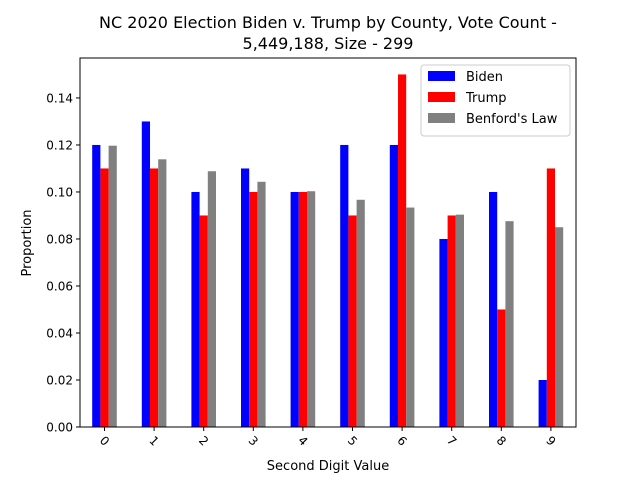 The height and width of the screenshot is (480, 640). Describe the element at coordinates (486, 98) in the screenshot. I see `legend-label: Trump` at that location.